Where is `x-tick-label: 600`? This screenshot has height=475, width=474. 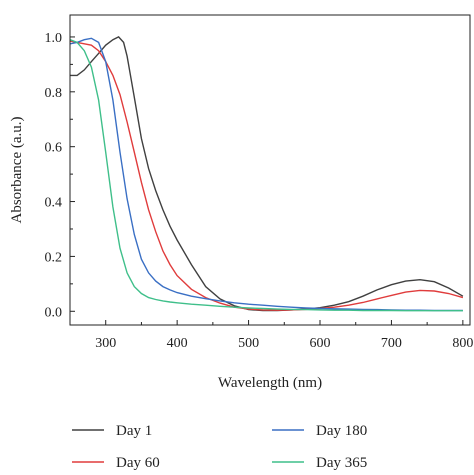
x-tick-label: 600 is located at coordinates (320, 343).